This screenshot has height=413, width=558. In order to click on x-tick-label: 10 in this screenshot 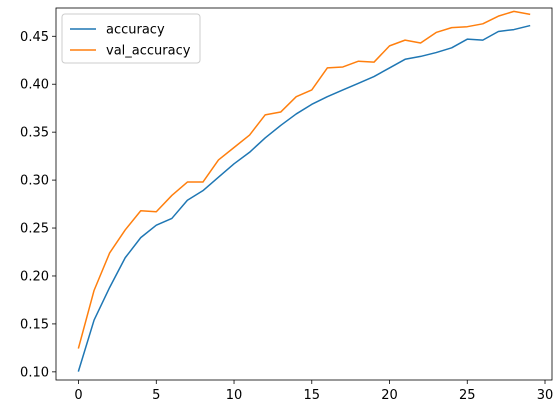, I will do `click(234, 395)`.